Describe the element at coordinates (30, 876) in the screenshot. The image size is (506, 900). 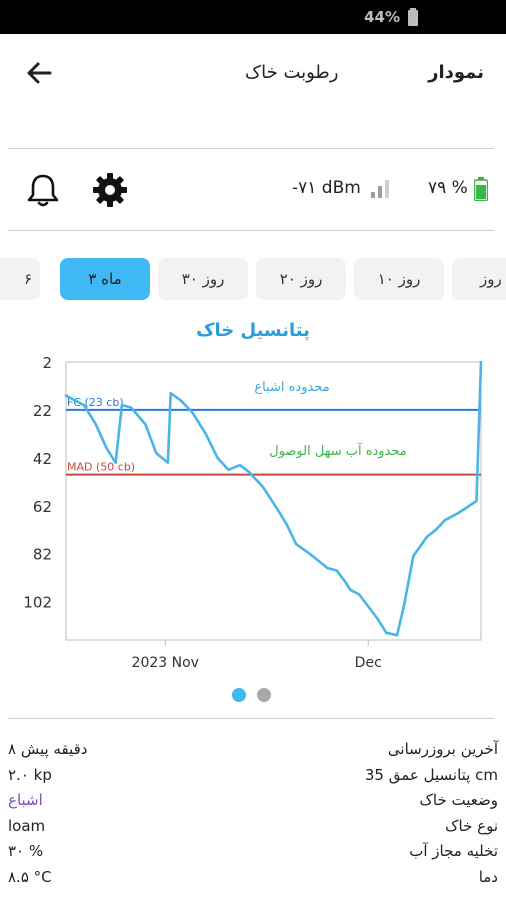
I see `info-value: ۸.۵ °C` at that location.